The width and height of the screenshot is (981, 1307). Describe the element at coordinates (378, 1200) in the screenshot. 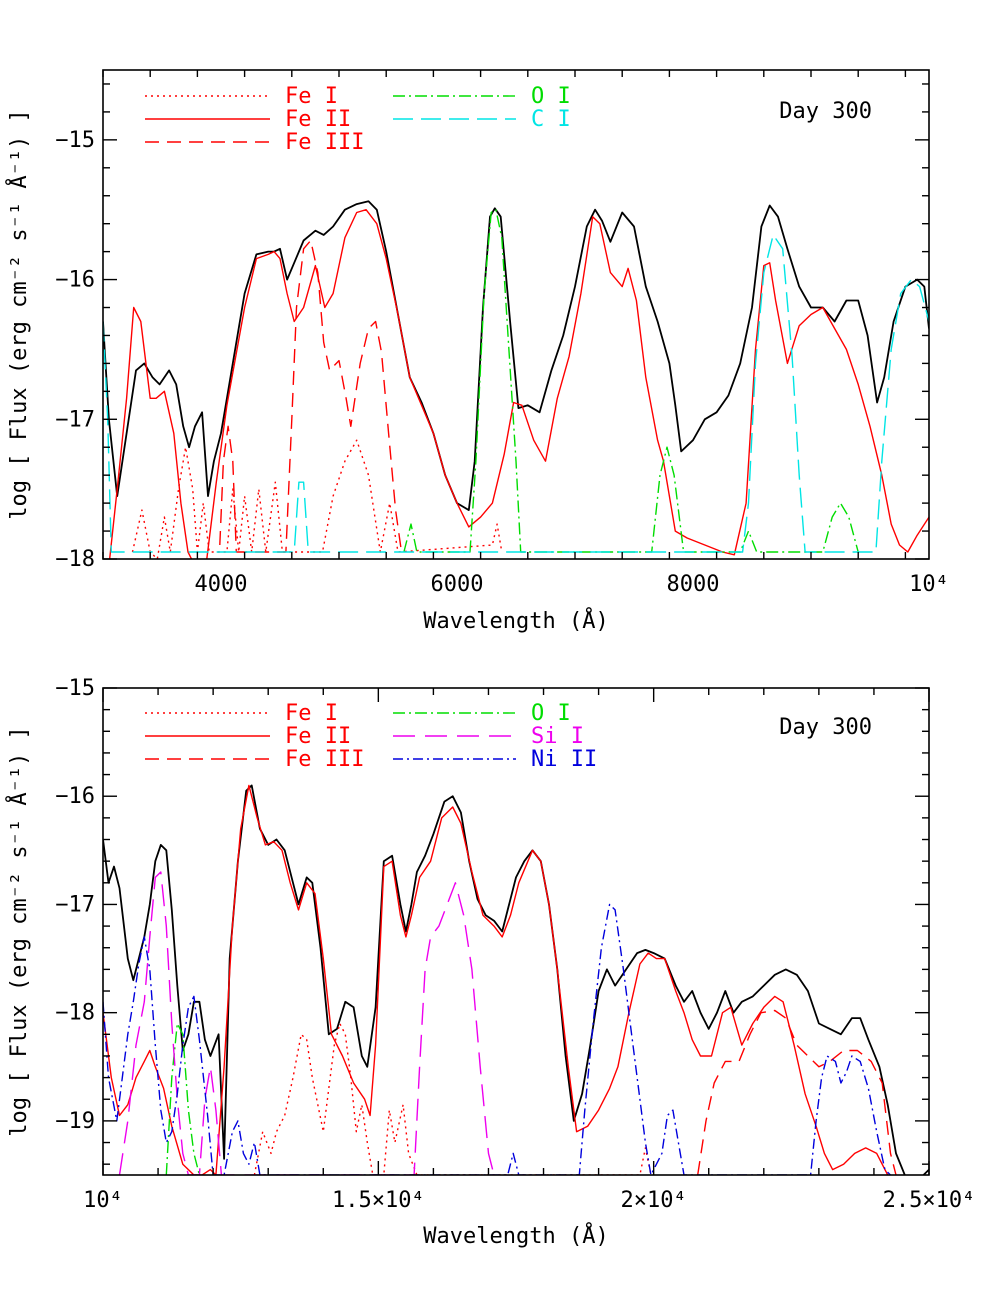

I see `x-tick-label: 1.5×10⁴` at that location.